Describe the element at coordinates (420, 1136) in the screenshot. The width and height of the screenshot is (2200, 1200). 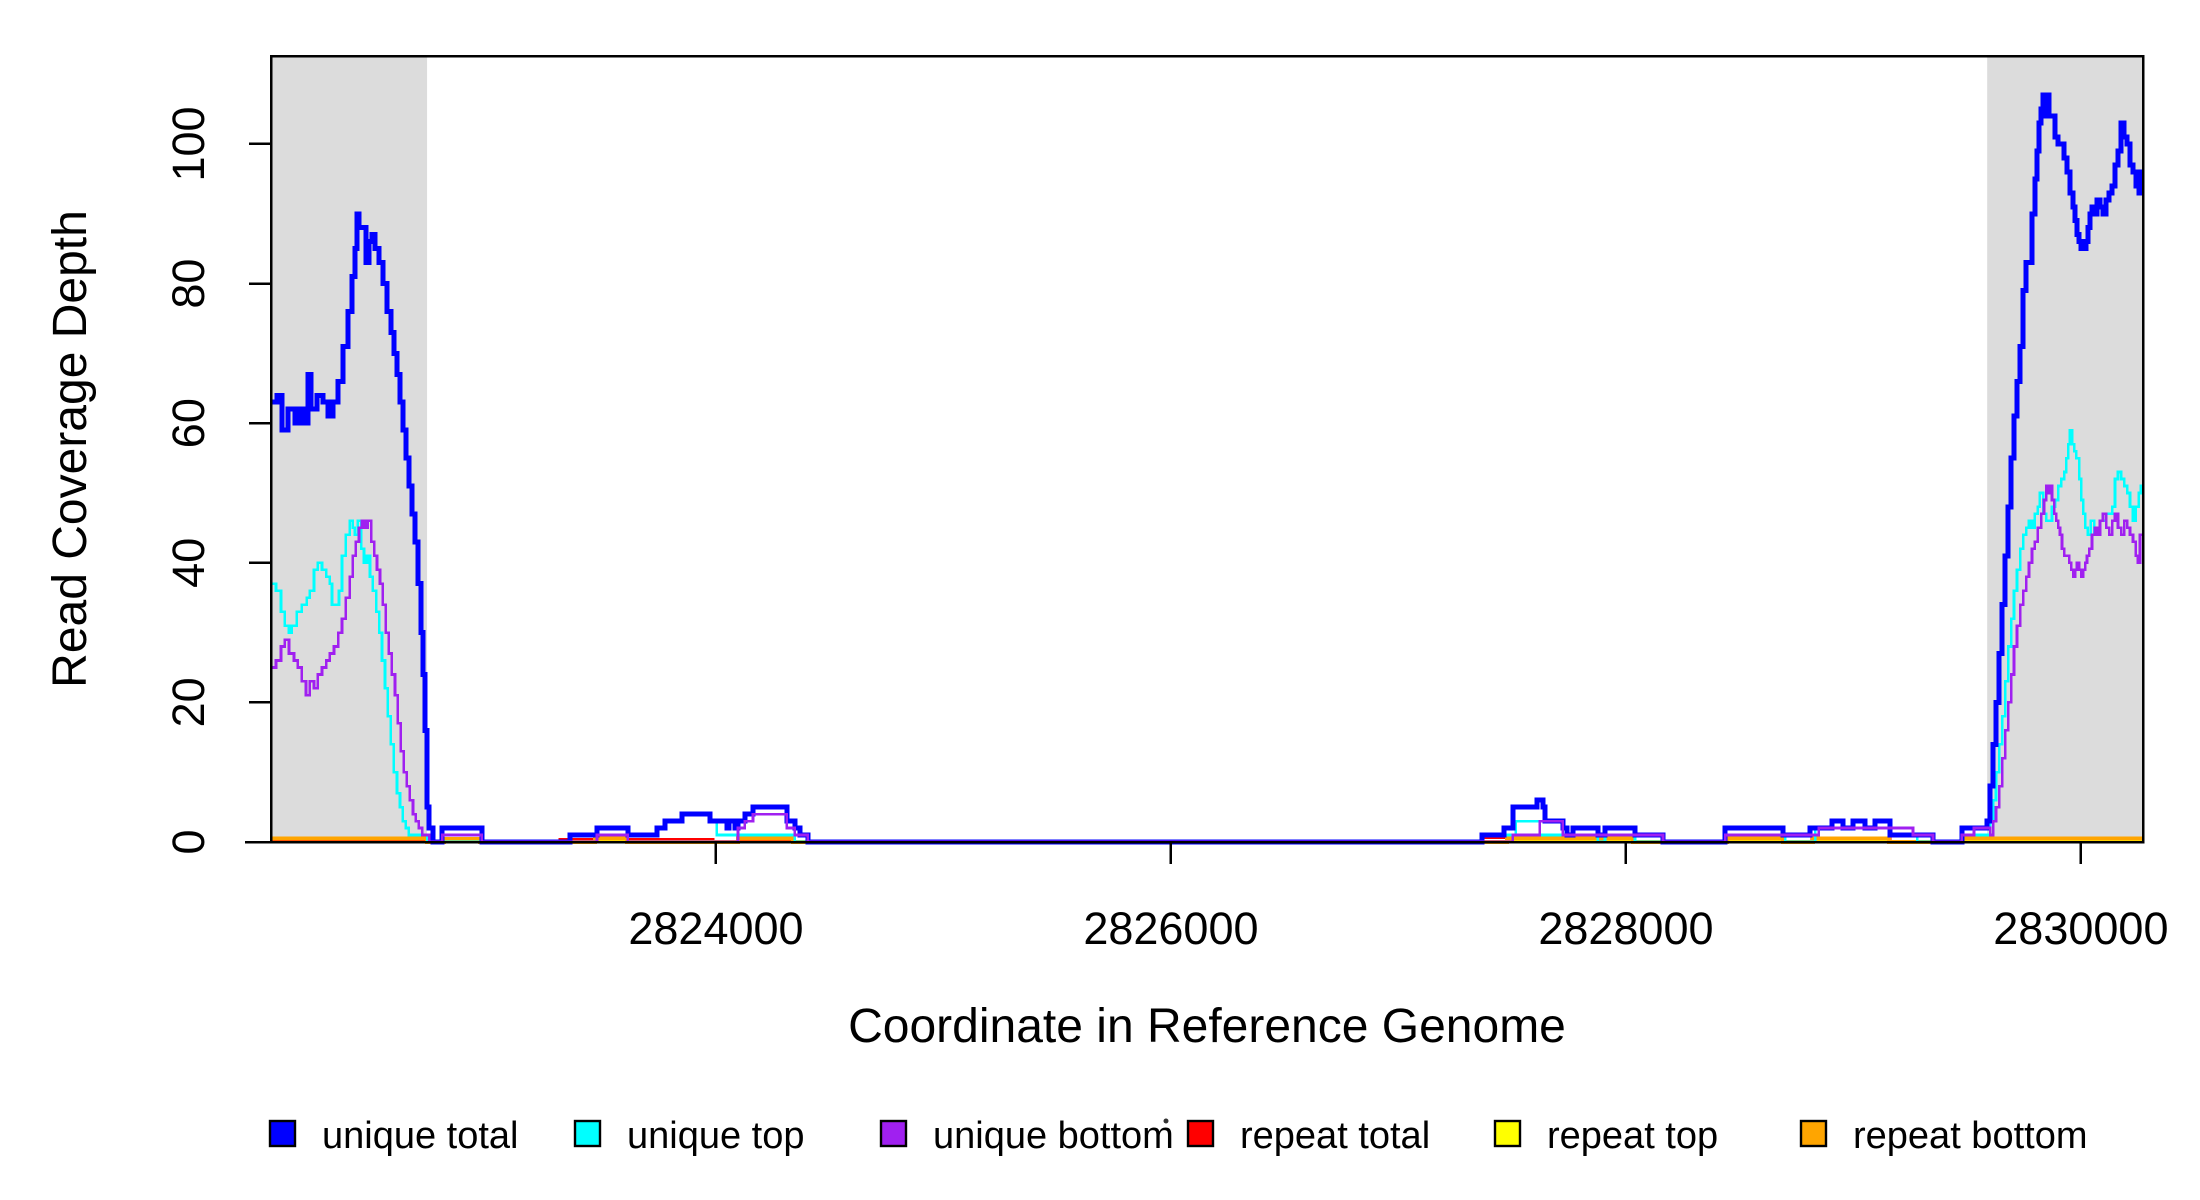
I see `legend-label-unique-total: unique total` at that location.